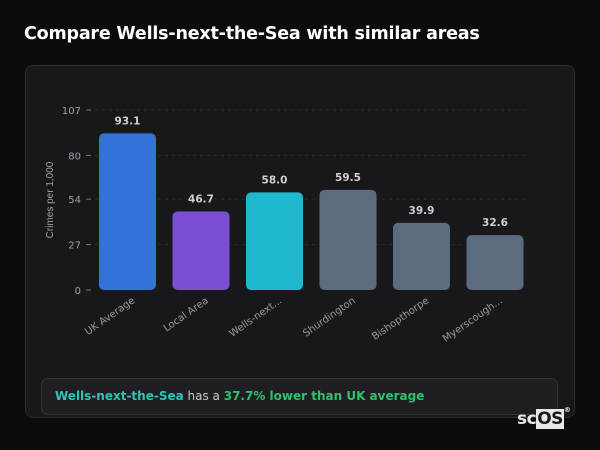  Describe the element at coordinates (201, 199) in the screenshot. I see `data-label: 46.7` at that location.